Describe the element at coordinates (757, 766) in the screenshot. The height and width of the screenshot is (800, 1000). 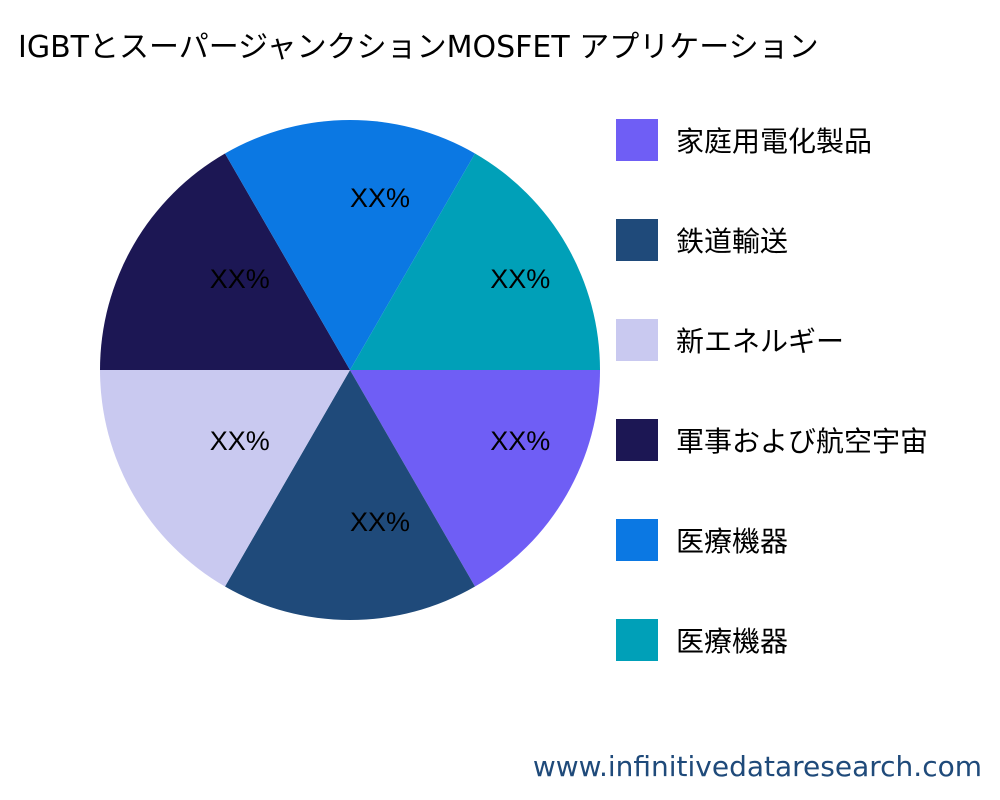
I see `footer-url: www.infinitivedataresearch.com` at that location.